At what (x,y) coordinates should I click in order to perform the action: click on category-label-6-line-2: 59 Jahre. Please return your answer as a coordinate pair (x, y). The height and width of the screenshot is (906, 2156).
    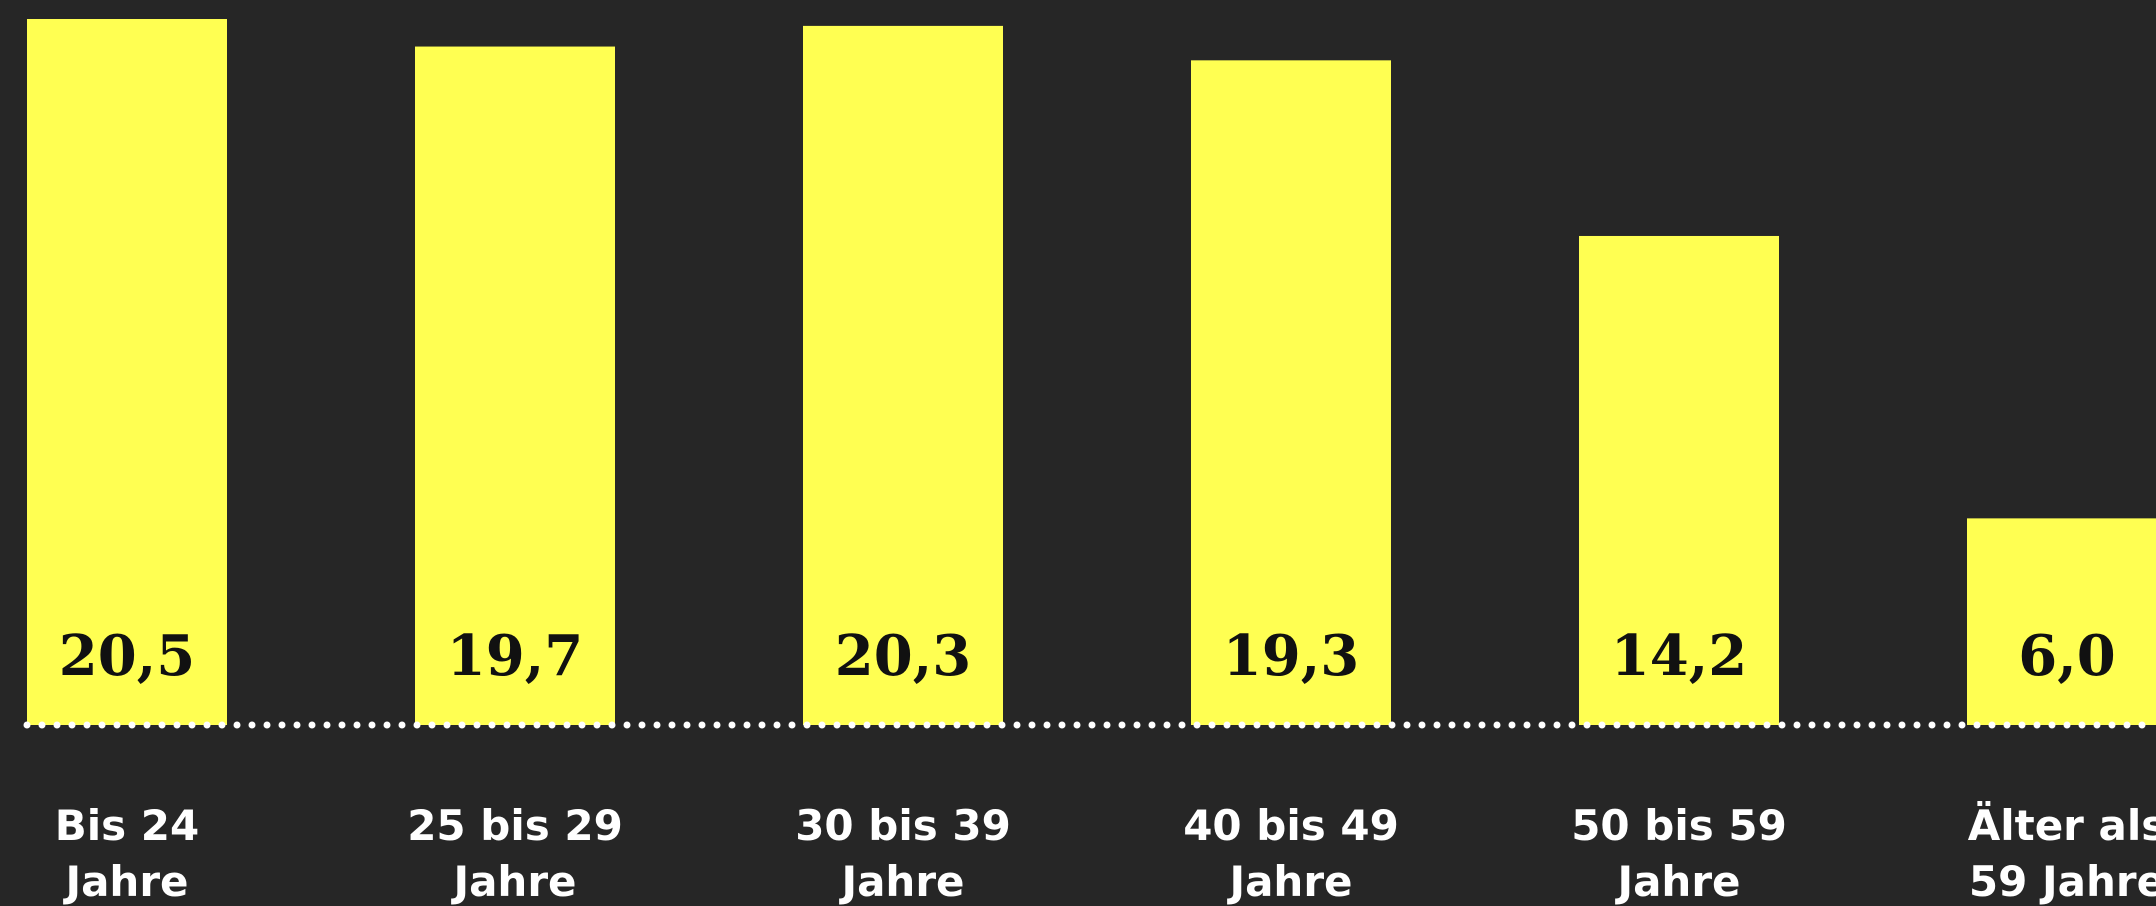
    Looking at the image, I should click on (2062, 881).